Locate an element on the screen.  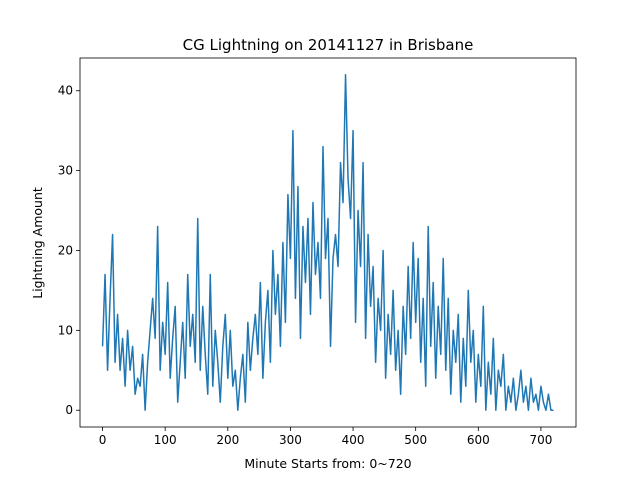
x-tick-label: 500 is located at coordinates (415, 440).